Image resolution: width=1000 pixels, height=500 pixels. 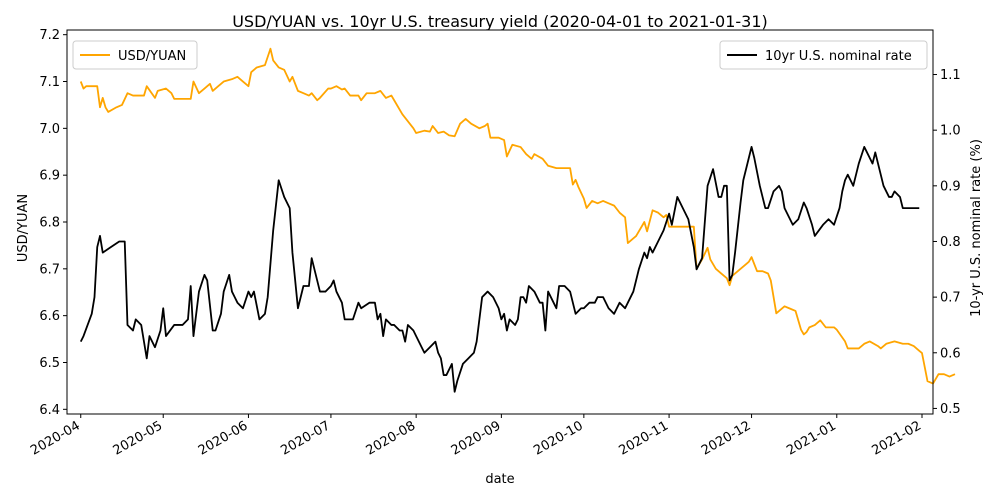 I want to click on x-tick-label: 2021-01, so click(x=811, y=438).